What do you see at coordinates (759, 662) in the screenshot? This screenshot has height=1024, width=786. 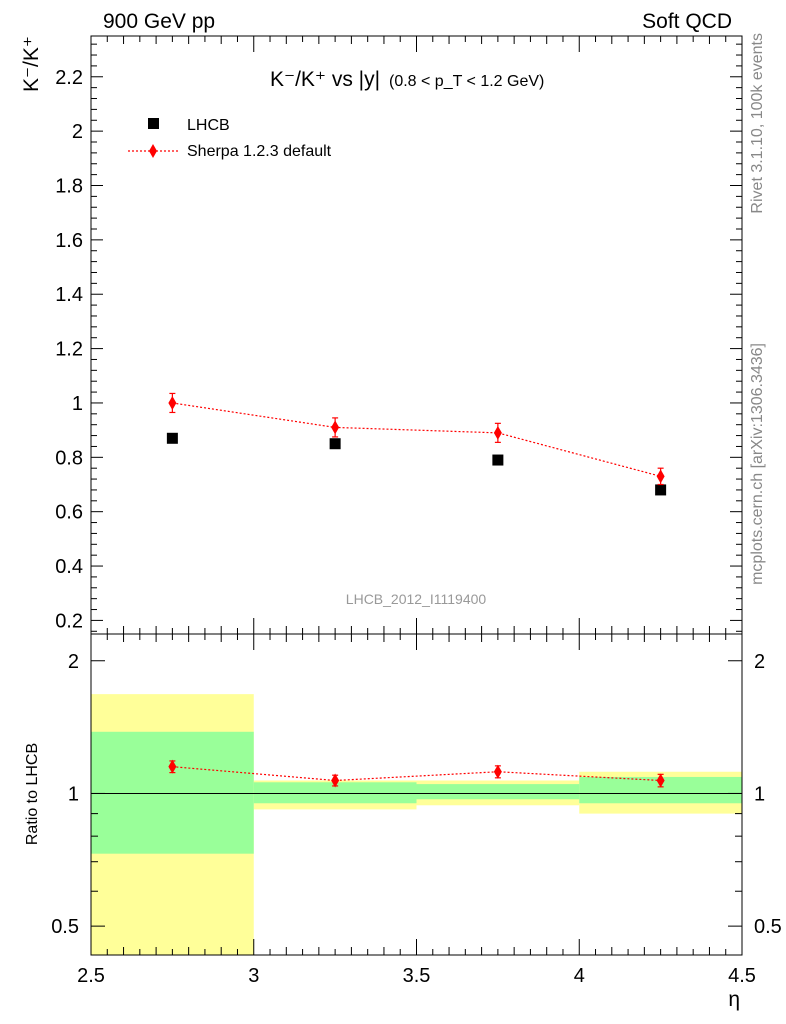 I see `ratio-ytick-label-right: 2` at bounding box center [759, 662].